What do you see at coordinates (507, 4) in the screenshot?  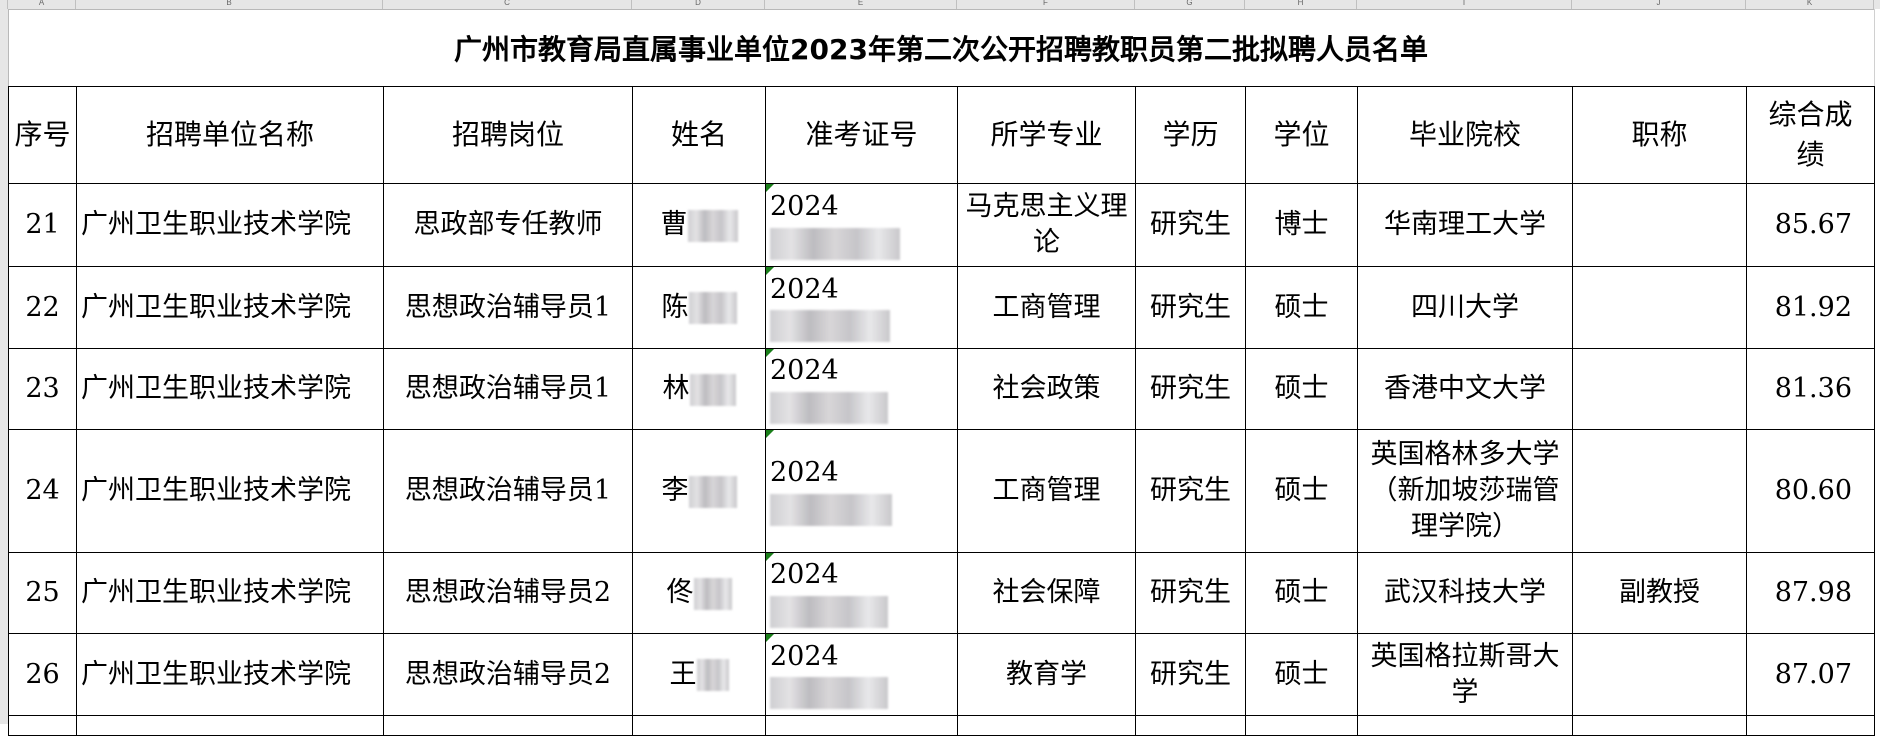 I see `column-letter: C` at bounding box center [507, 4].